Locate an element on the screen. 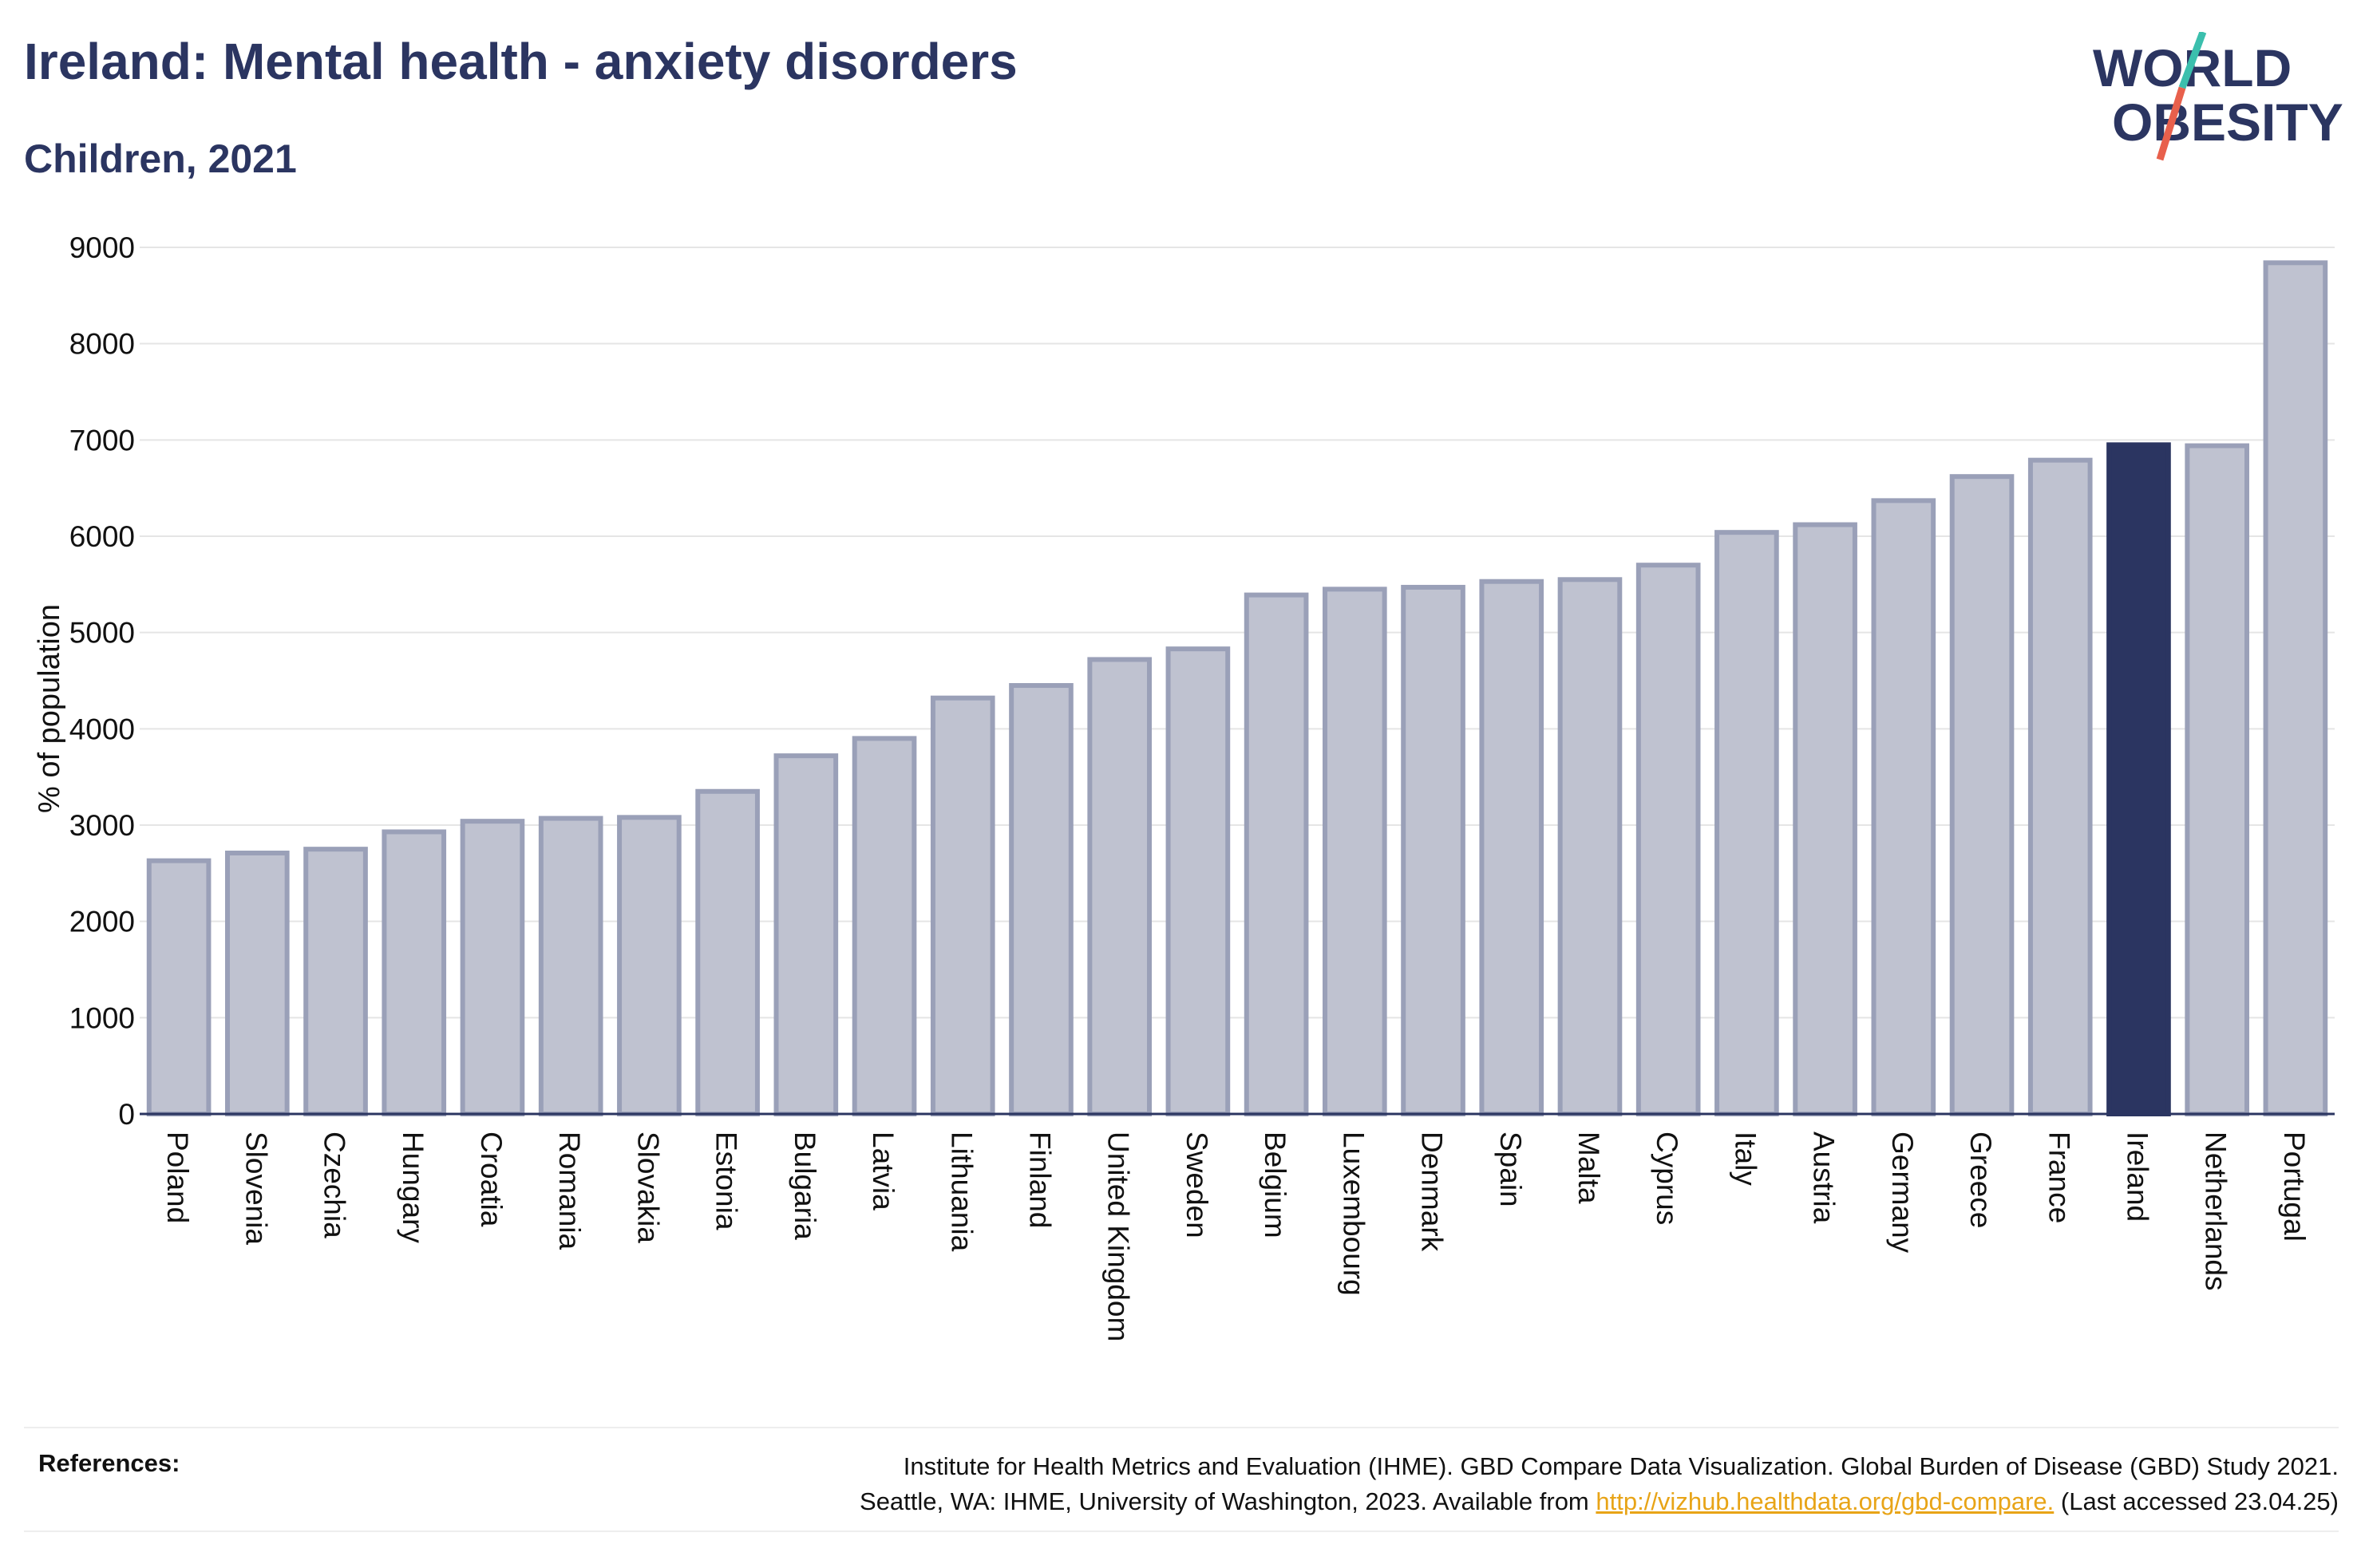  x-tick-label: Ireland is located at coordinates (2137, 1177).